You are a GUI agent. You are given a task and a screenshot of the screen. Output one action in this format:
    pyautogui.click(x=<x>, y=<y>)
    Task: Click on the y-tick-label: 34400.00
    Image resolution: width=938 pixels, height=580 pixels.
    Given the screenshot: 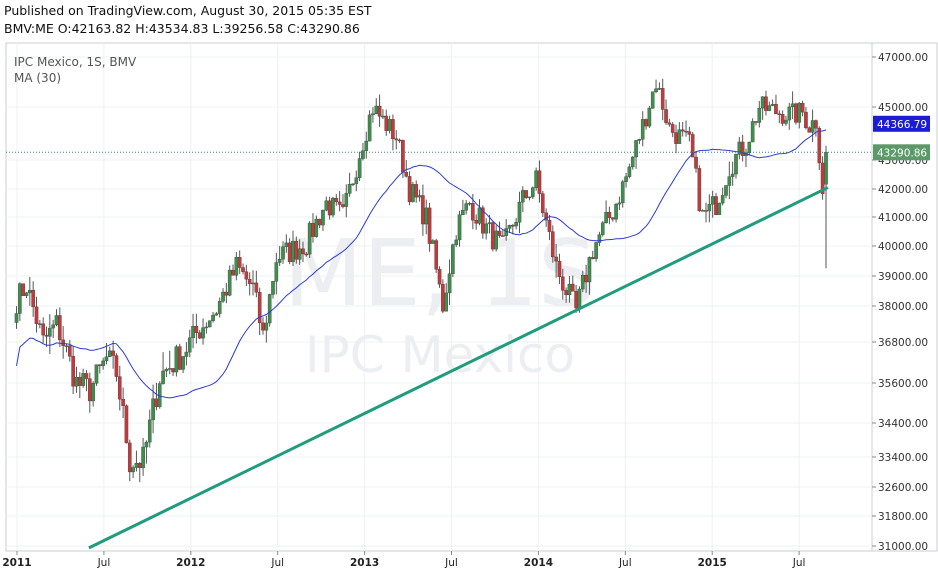 What is the action you would take?
    pyautogui.click(x=903, y=424)
    